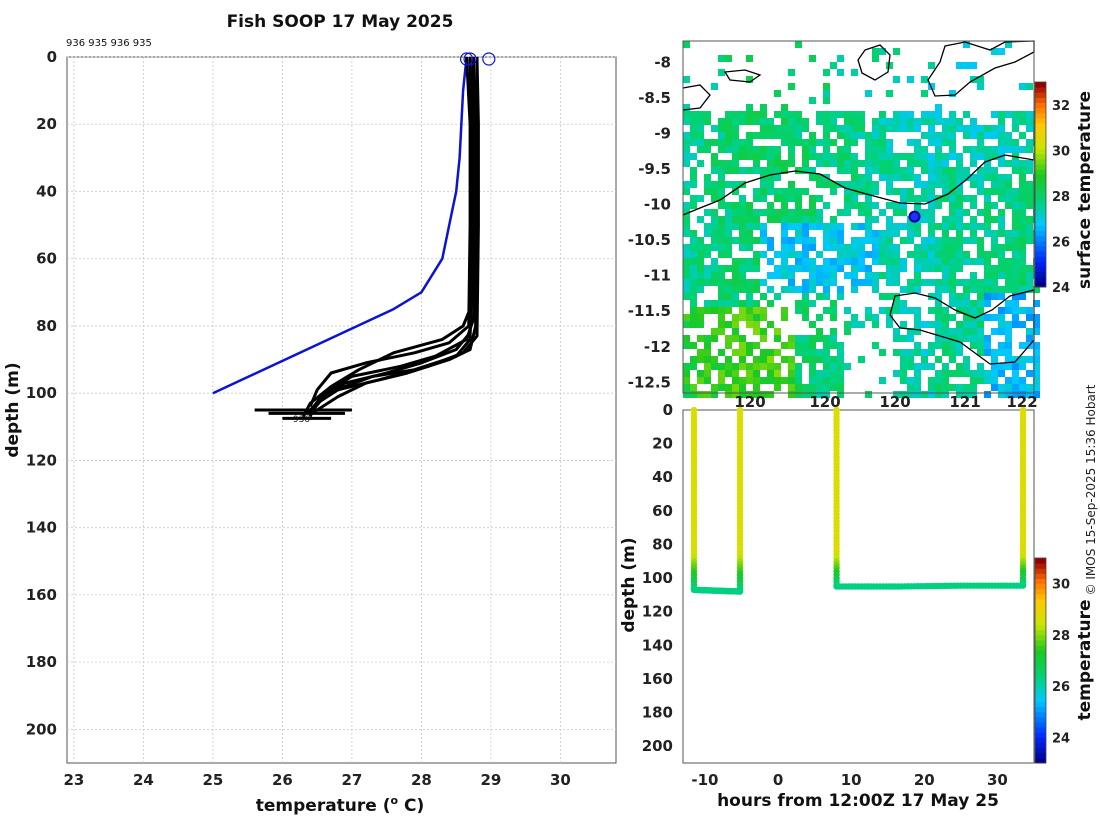 The height and width of the screenshot is (824, 1100). What do you see at coordinates (560, 780) in the screenshot?
I see `left-x-tick-label: 30` at bounding box center [560, 780].